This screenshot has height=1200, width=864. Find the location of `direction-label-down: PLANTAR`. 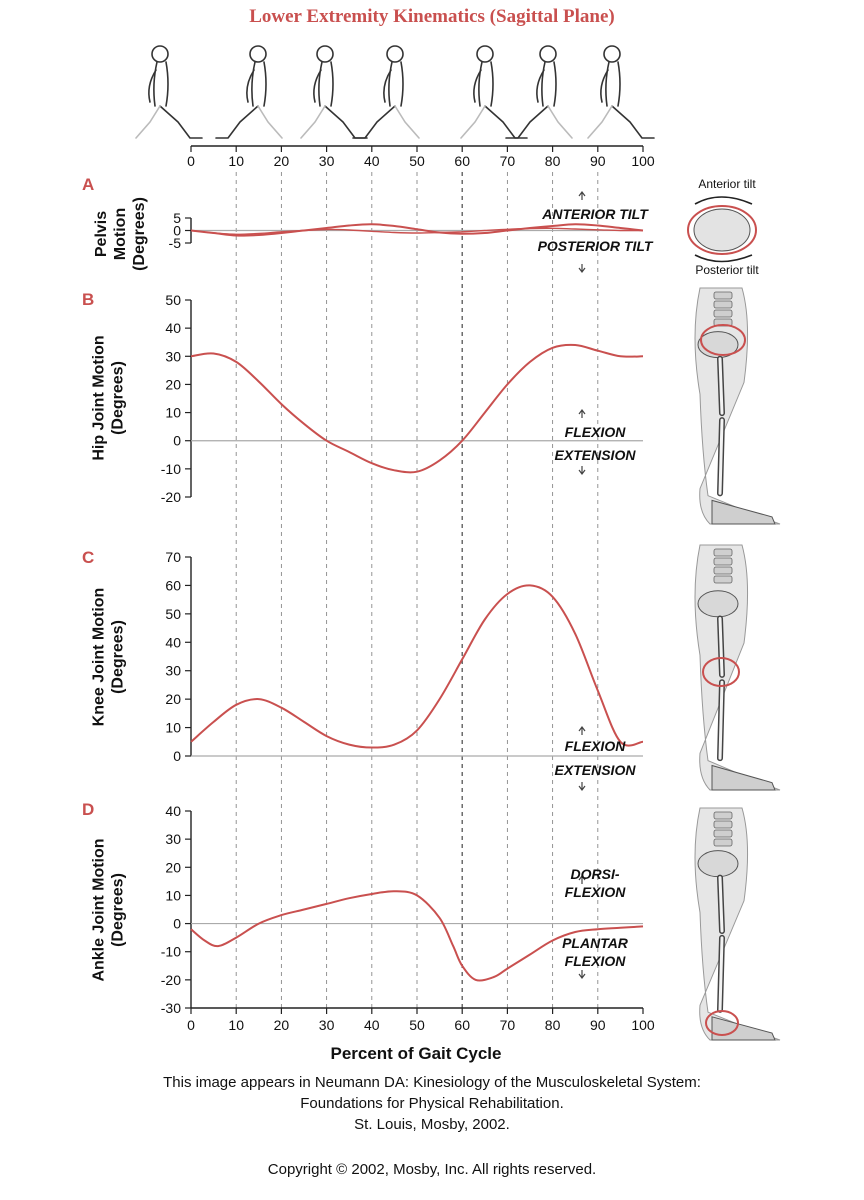

direction-label-down: PLANTAR is located at coordinates (595, 943).